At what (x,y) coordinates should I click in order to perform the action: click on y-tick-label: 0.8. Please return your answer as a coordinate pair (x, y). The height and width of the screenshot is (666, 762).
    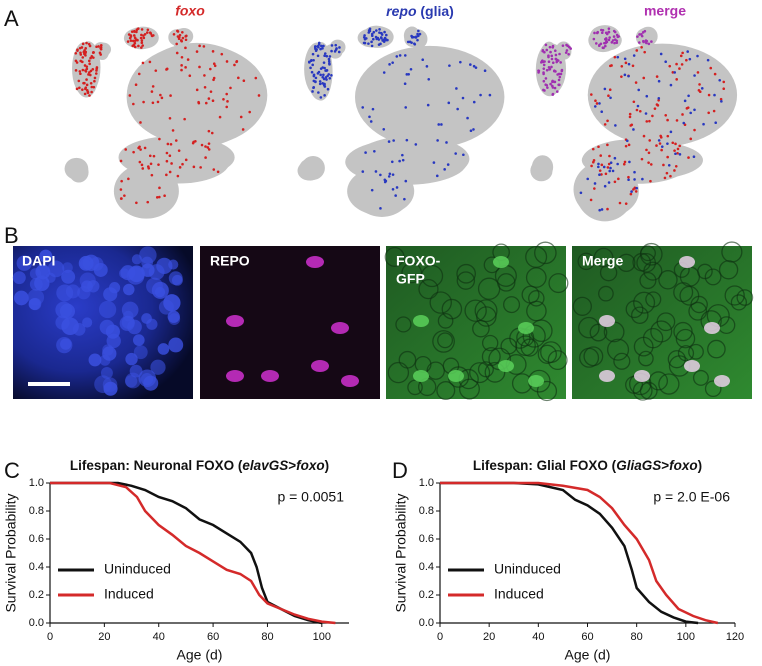
    Looking at the image, I should click on (36, 511).